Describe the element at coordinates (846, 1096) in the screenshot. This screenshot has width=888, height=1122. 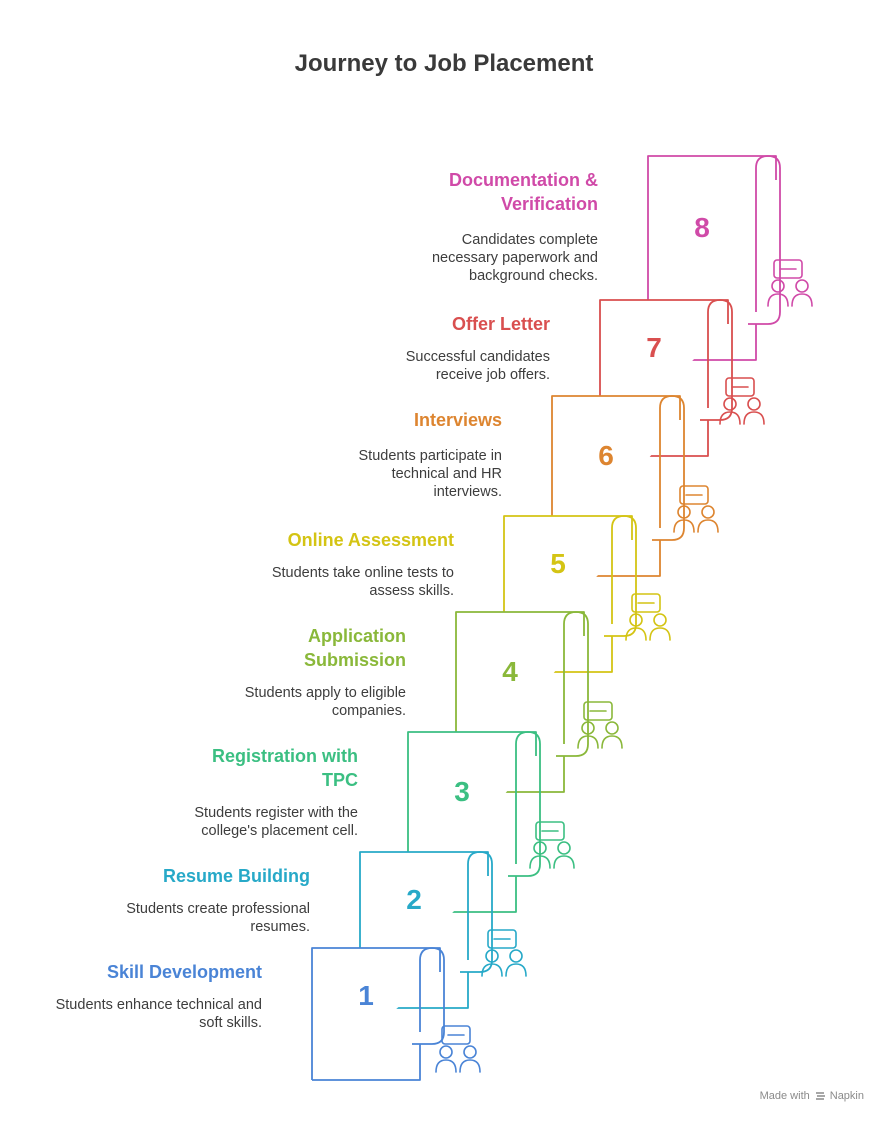
I see `napkin-brand: Napkin` at that location.